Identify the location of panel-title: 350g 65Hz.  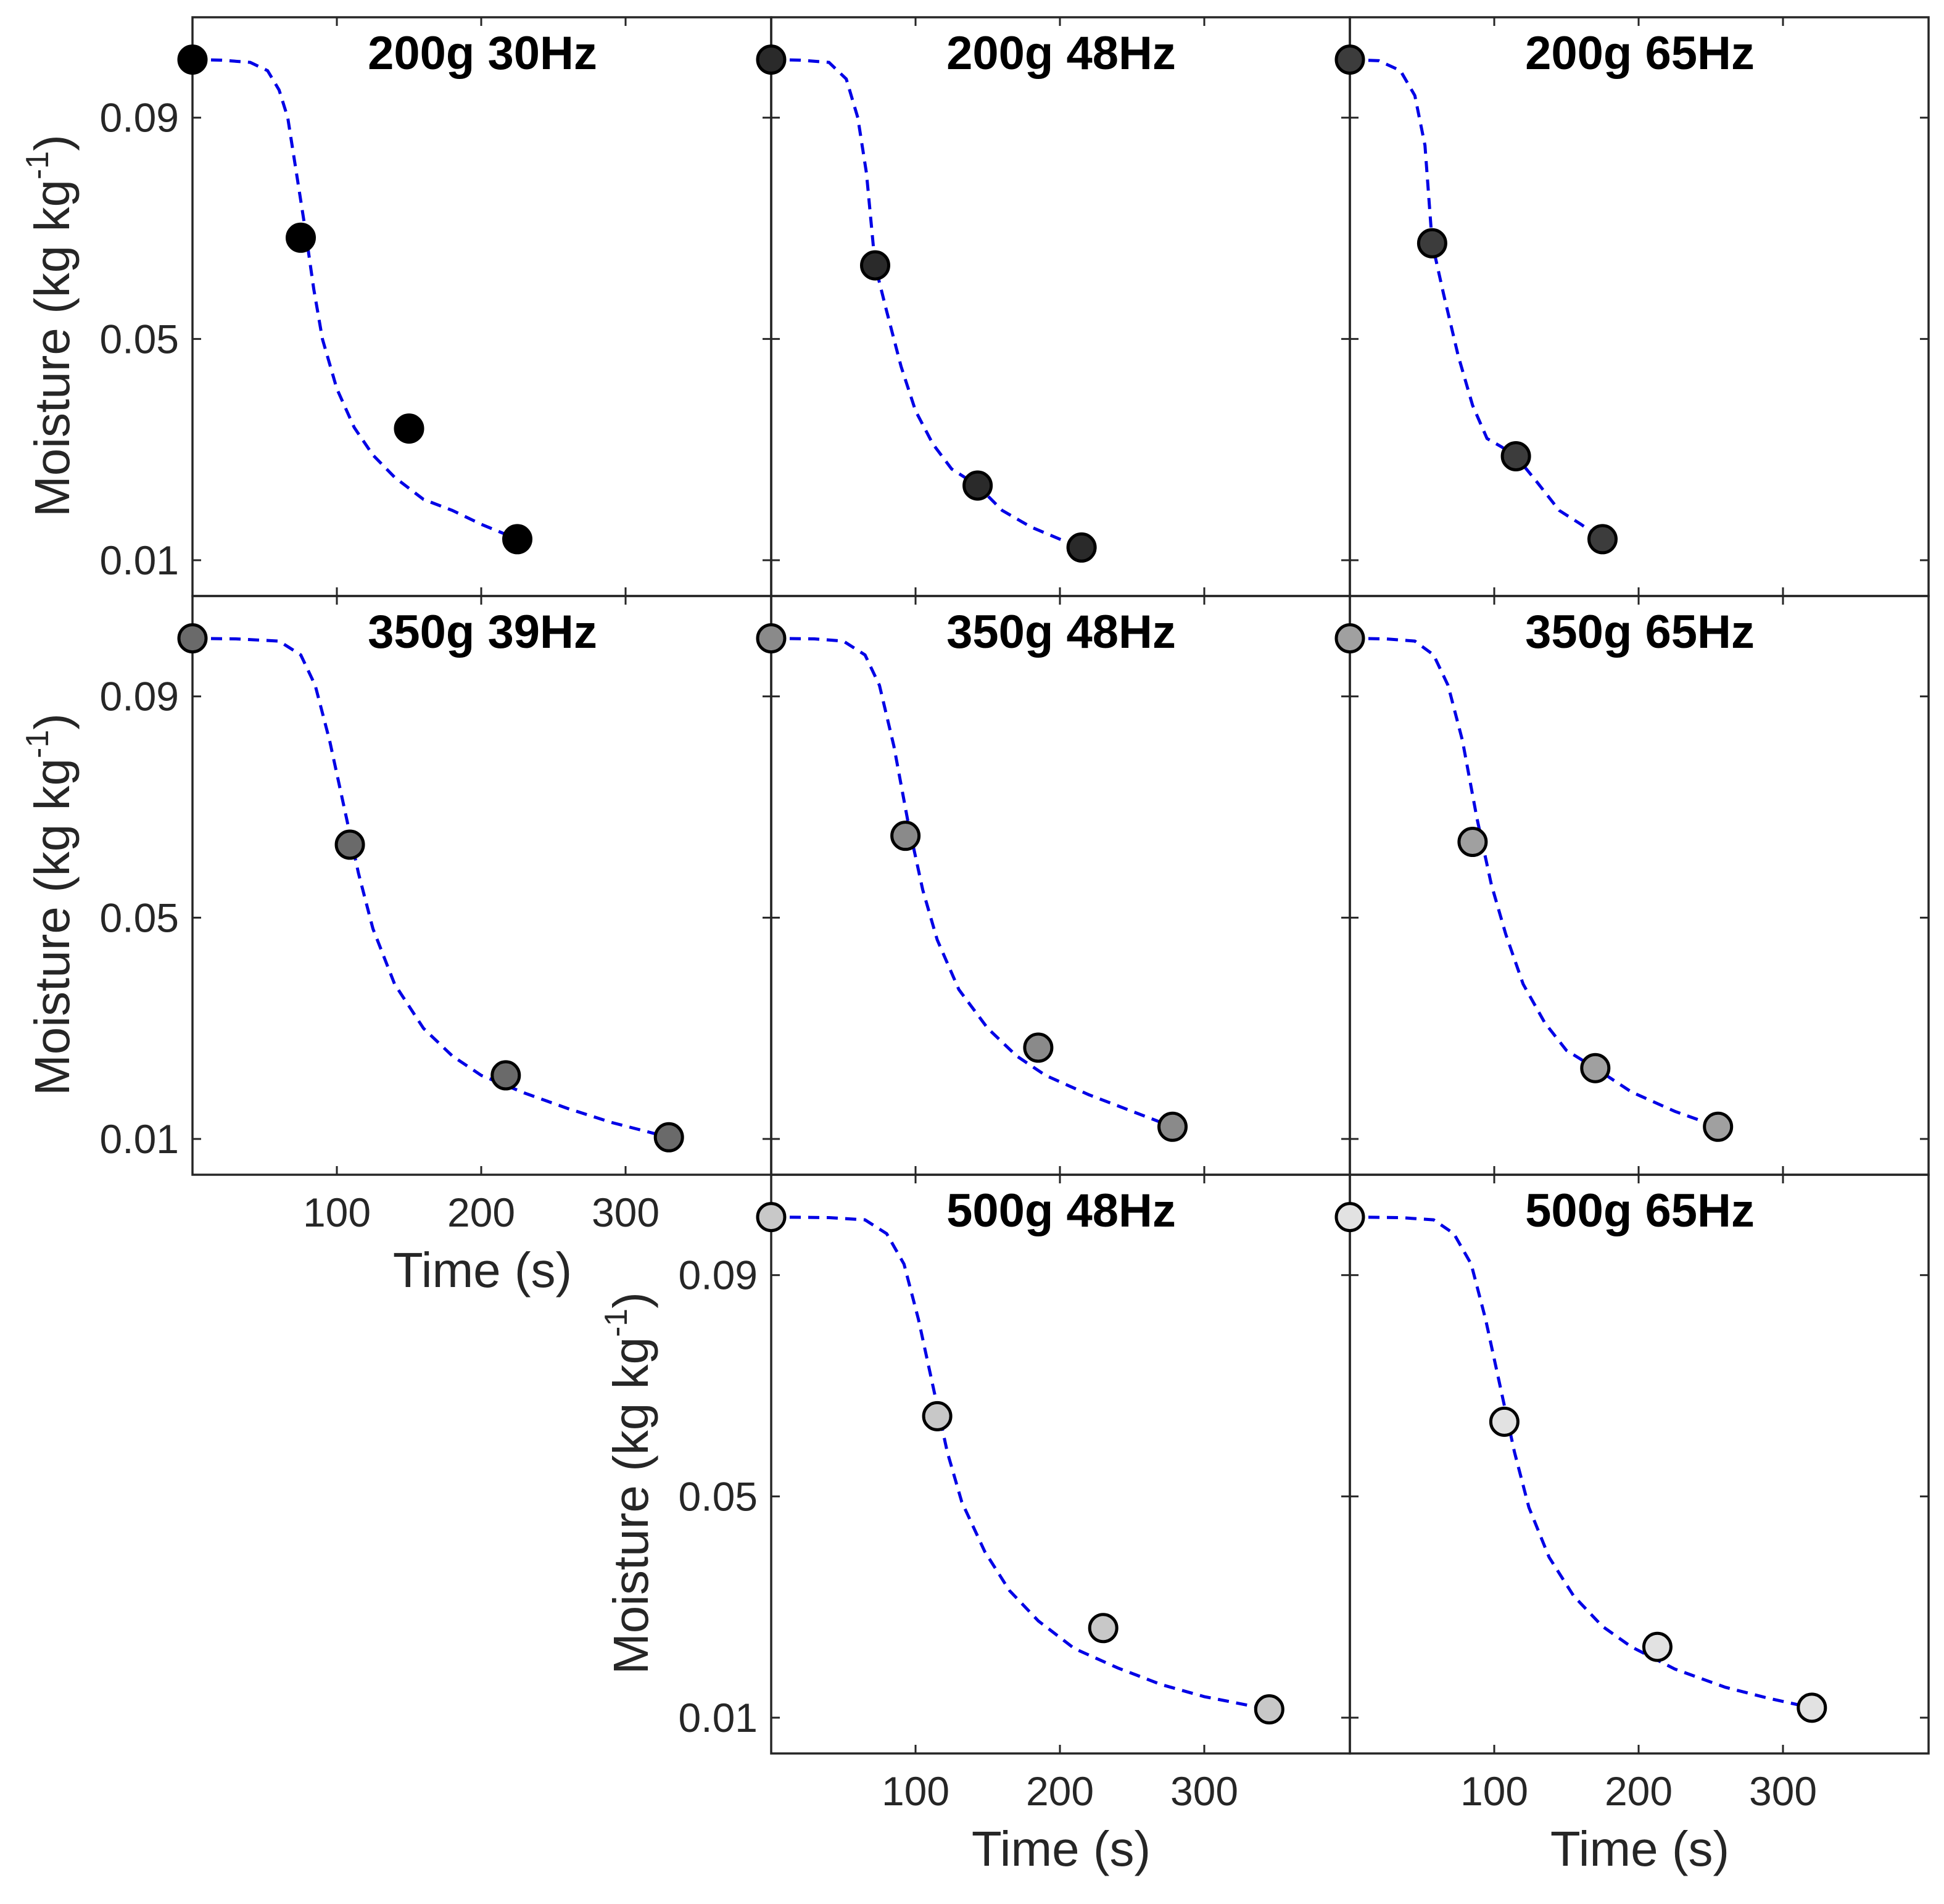
(1640, 632).